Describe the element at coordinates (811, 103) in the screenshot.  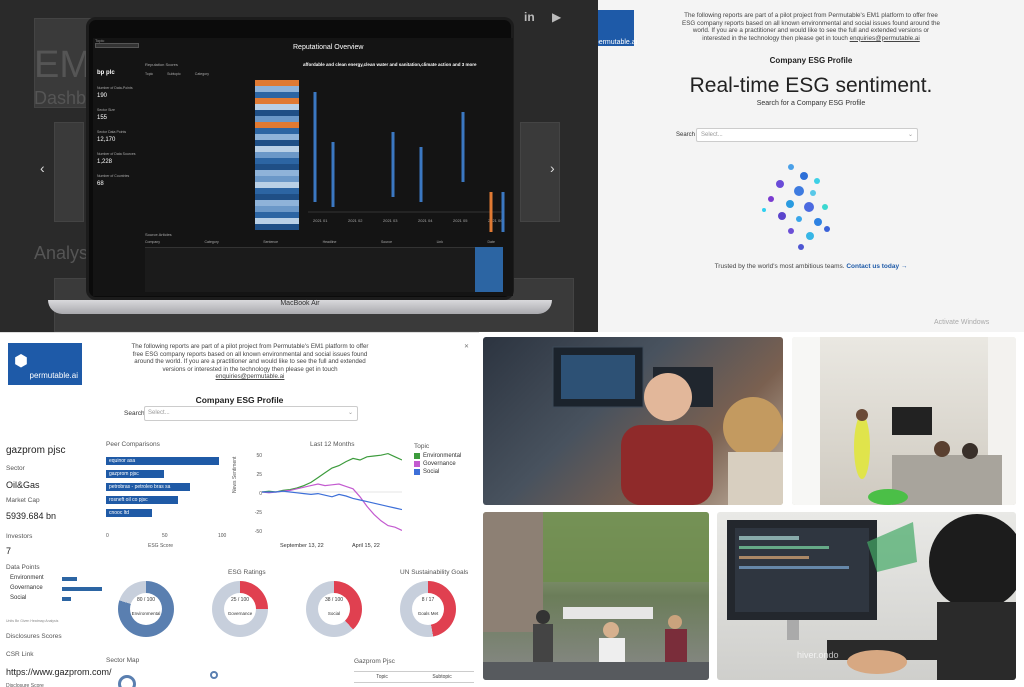
I see `hero-tagline: Search for a Company ESG Profile` at that location.